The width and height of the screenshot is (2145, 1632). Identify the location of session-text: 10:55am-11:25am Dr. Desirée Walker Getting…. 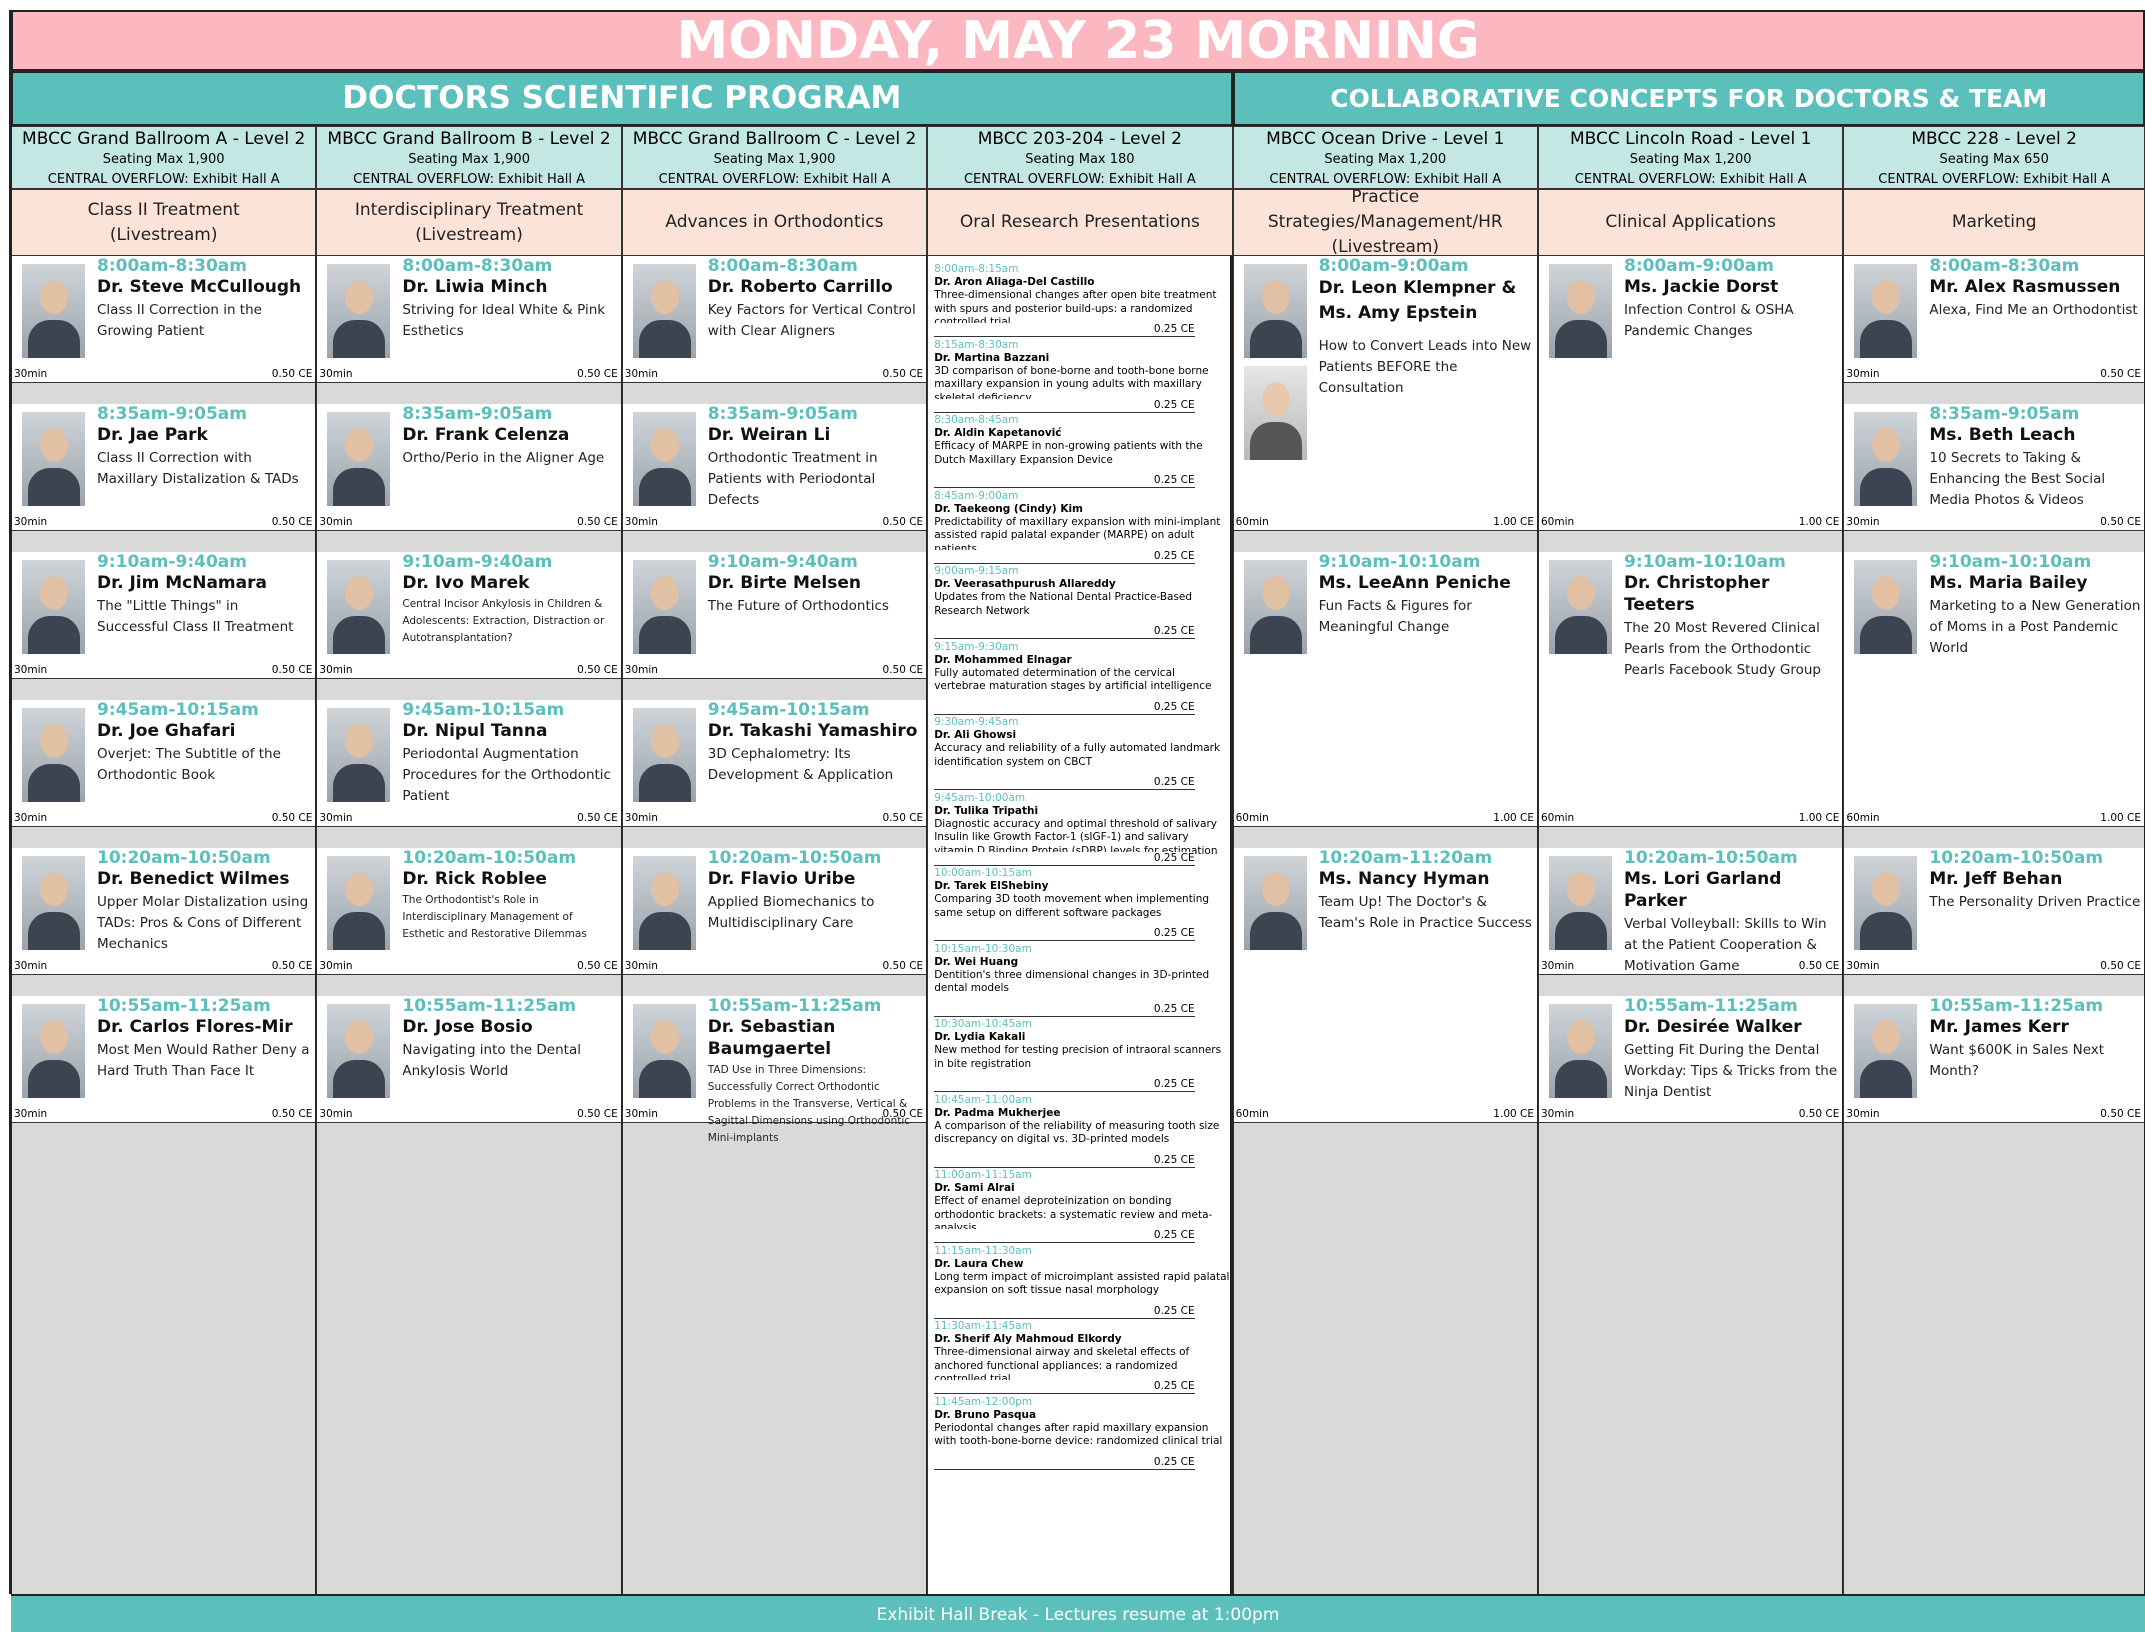
(1731, 1049).